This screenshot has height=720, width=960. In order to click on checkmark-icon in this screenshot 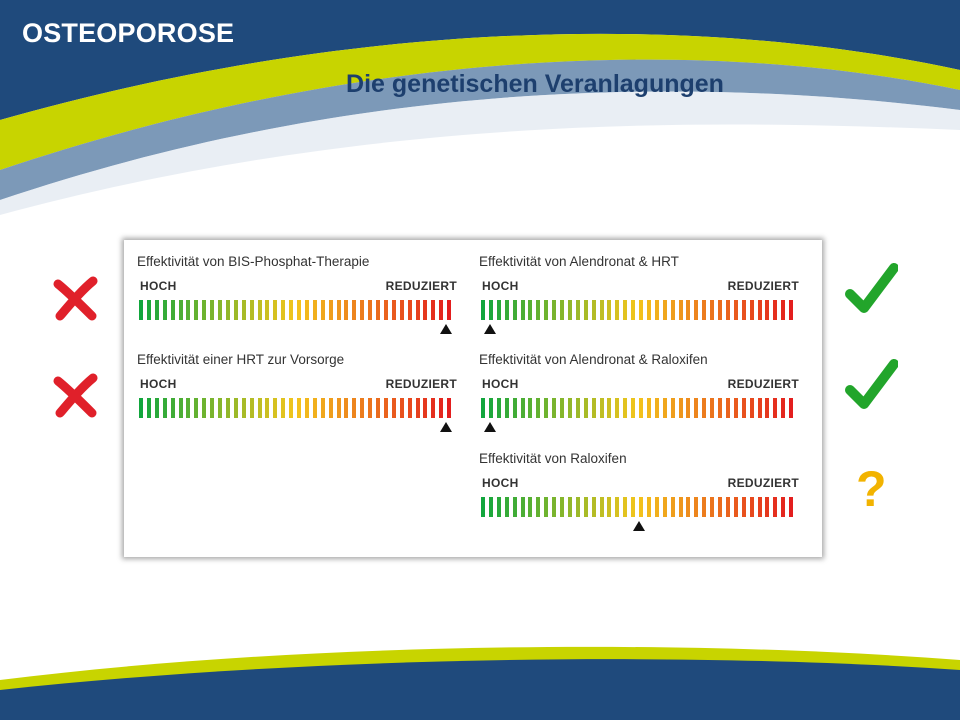, I will do `click(871, 288)`.